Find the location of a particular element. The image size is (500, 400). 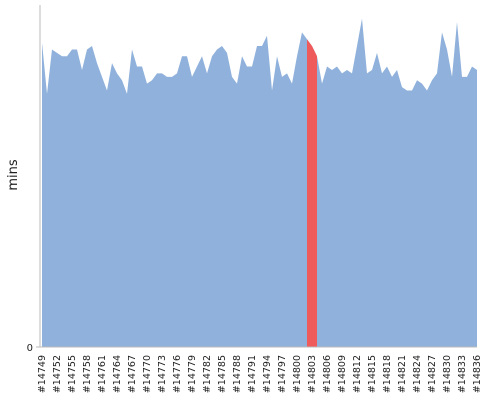

x-tick-label: #14767 is located at coordinates (132, 374).